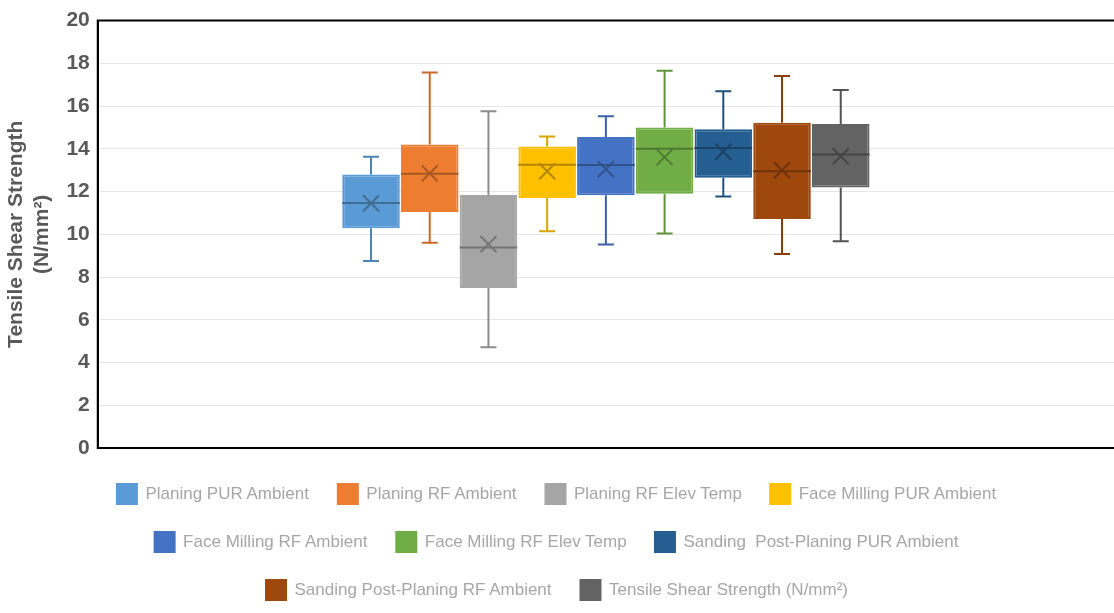  Describe the element at coordinates (78, 233) in the screenshot. I see `y-tick-label: 10` at that location.